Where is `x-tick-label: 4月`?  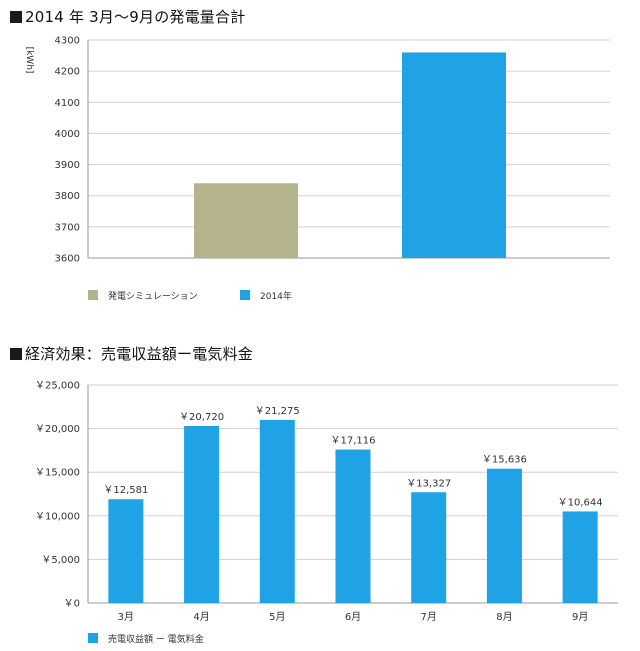
x-tick-label: 4月 is located at coordinates (201, 617).